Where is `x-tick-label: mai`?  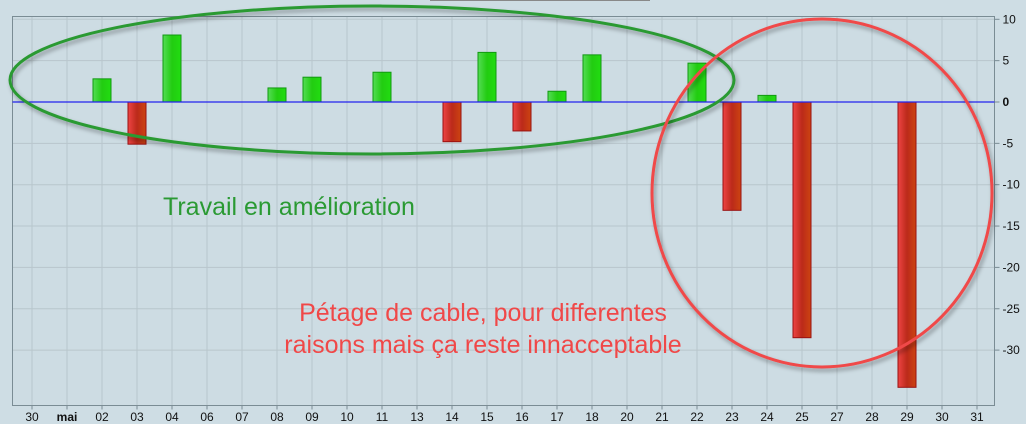 x-tick-label: mai is located at coordinates (67, 417).